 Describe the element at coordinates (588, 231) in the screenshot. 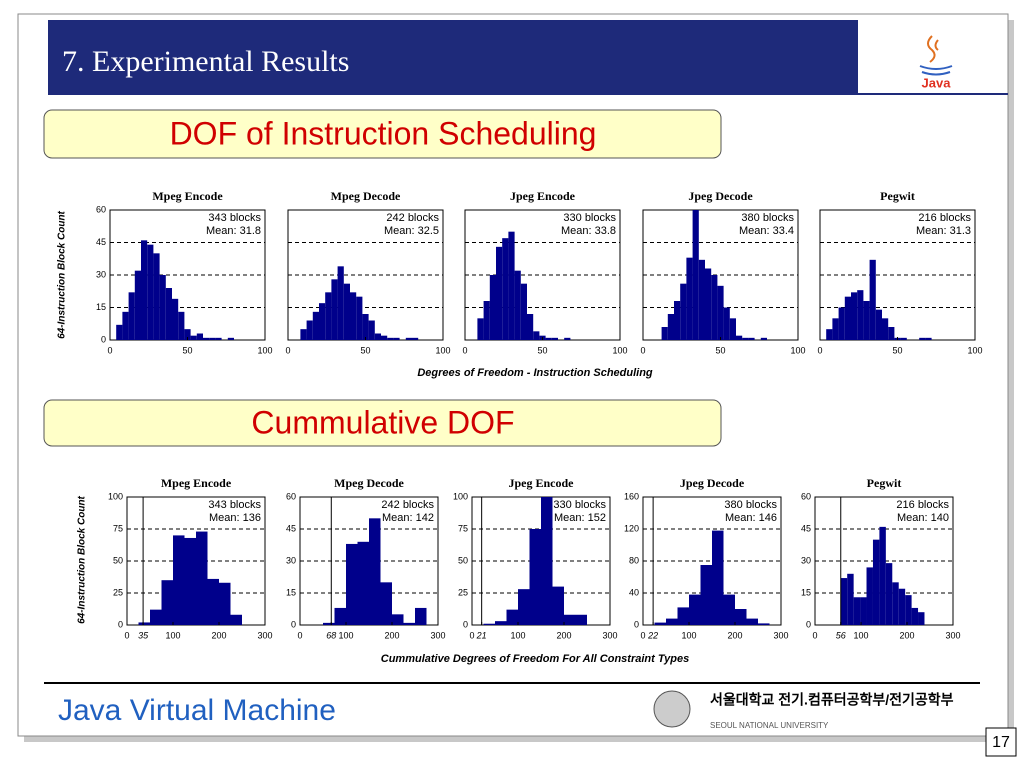

I see `annotation: Mean: 33.8` at that location.